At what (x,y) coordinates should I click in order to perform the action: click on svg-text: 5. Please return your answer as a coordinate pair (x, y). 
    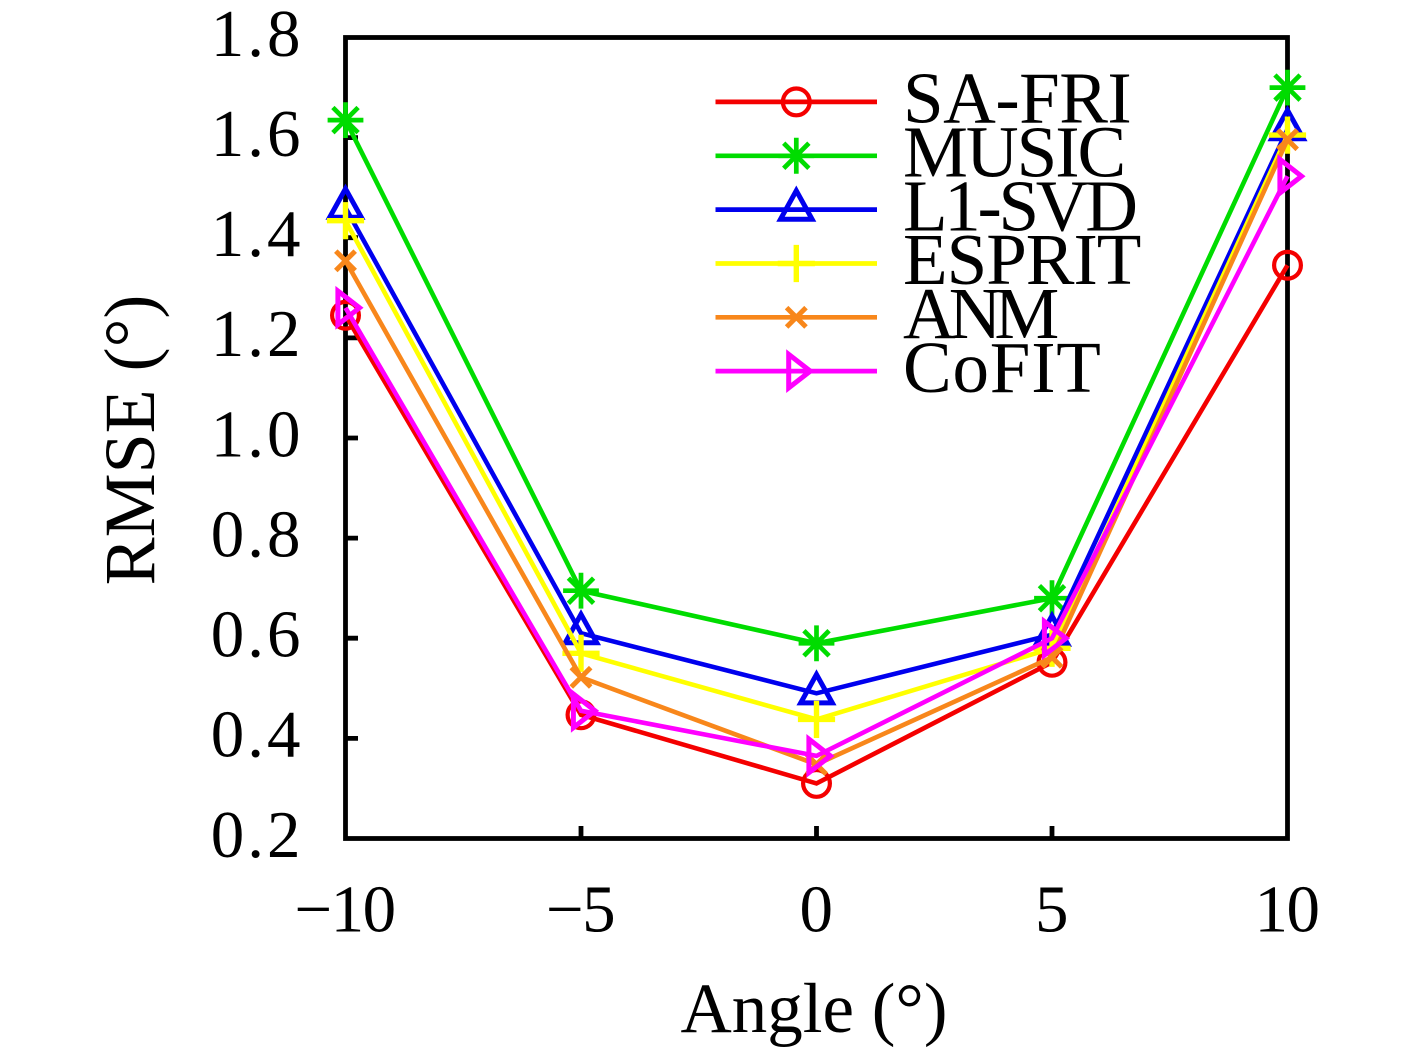
    Looking at the image, I should click on (1051, 910).